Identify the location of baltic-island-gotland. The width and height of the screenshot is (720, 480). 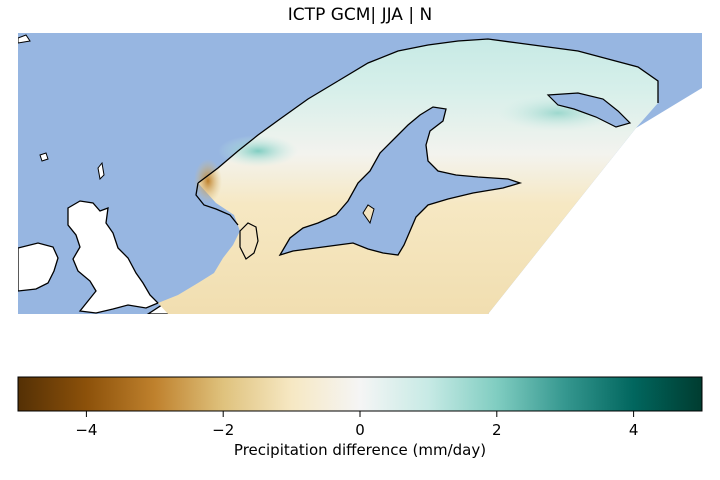
(368, 214).